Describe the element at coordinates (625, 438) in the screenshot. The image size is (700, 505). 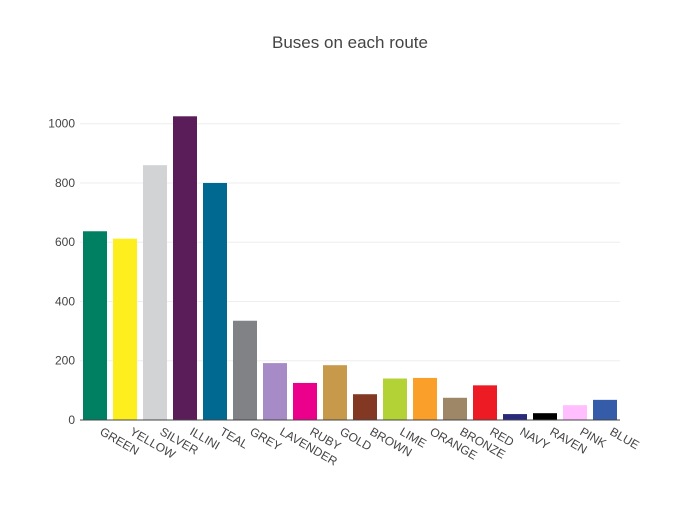
I see `x-tick-label: BLUE` at that location.